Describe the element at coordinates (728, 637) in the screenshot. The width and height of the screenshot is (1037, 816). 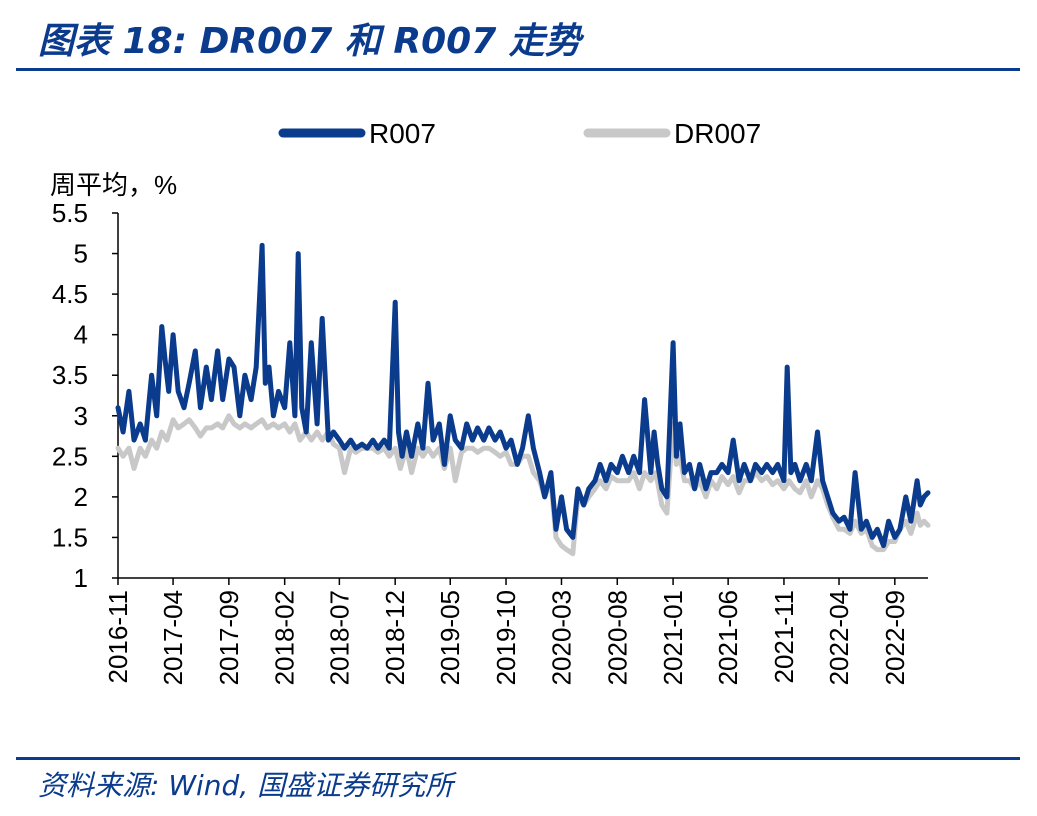
I see `x-tick-label: 2021-06` at that location.